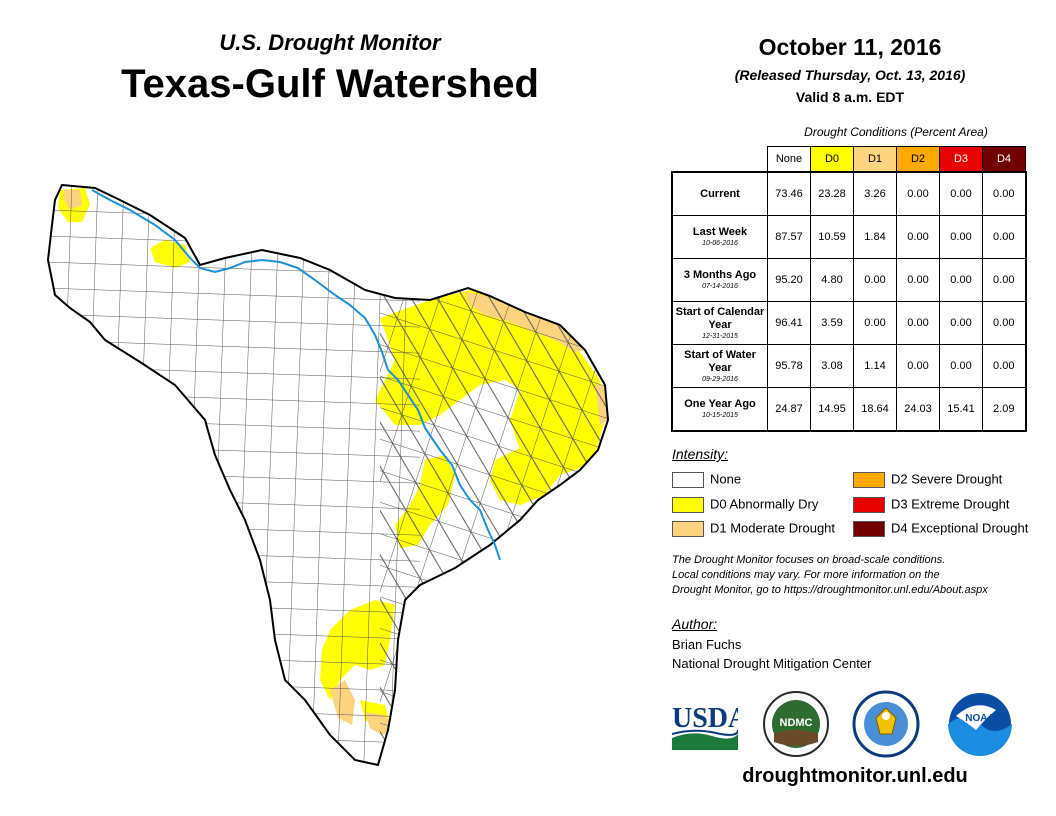 Image resolution: width=1056 pixels, height=816 pixels. What do you see at coordinates (832, 280) in the screenshot?
I see `table-cell: 4.80` at bounding box center [832, 280].